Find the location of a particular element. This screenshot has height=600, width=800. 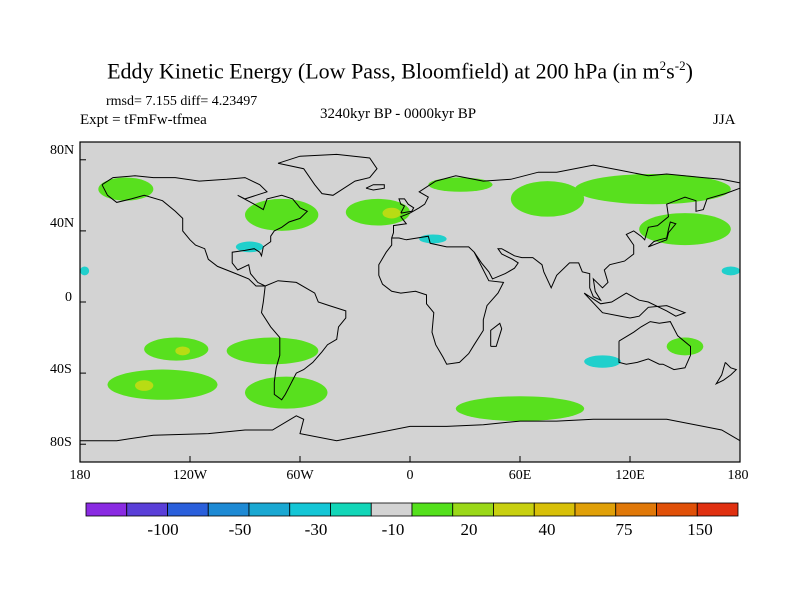

lon-tick-120e: 120E is located at coordinates (630, 475).